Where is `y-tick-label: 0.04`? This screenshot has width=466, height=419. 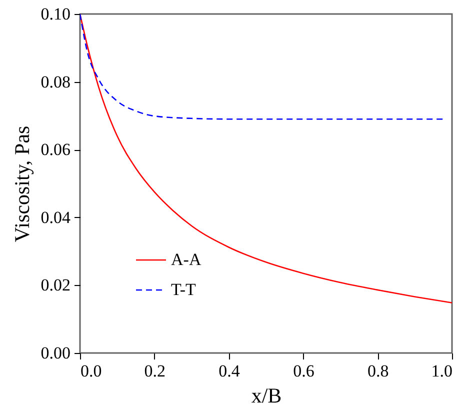
y-tick-label: 0.04 is located at coordinates (55, 217).